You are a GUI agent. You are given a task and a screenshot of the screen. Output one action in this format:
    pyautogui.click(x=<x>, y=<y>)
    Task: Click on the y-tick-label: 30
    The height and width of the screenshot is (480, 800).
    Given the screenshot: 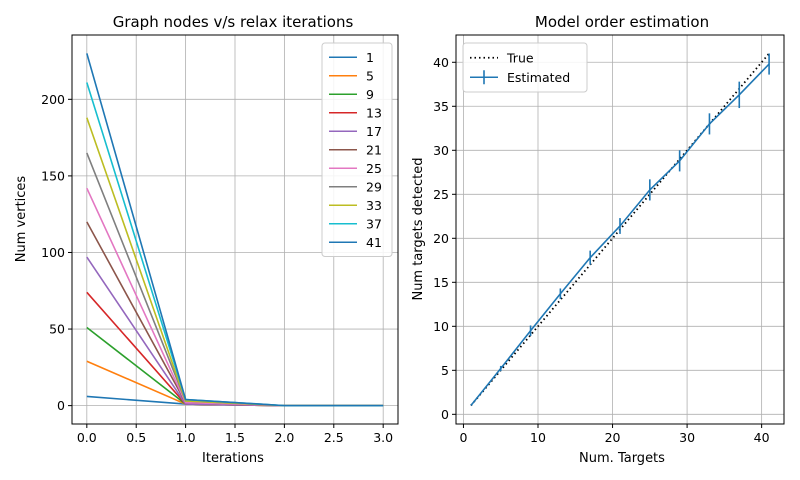 What is the action you would take?
    pyautogui.click(x=441, y=150)
    